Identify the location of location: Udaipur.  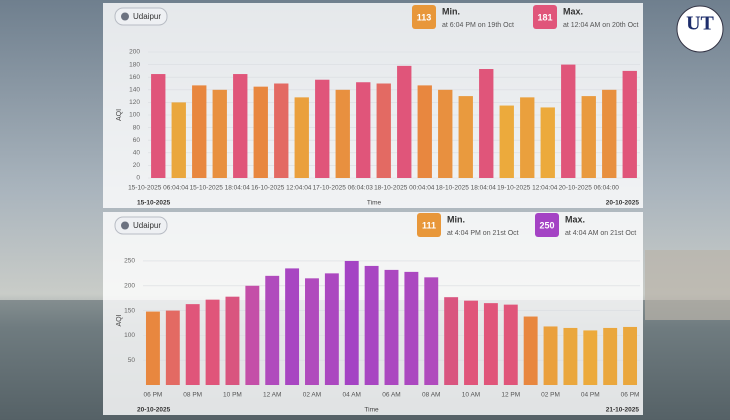
(147, 16).